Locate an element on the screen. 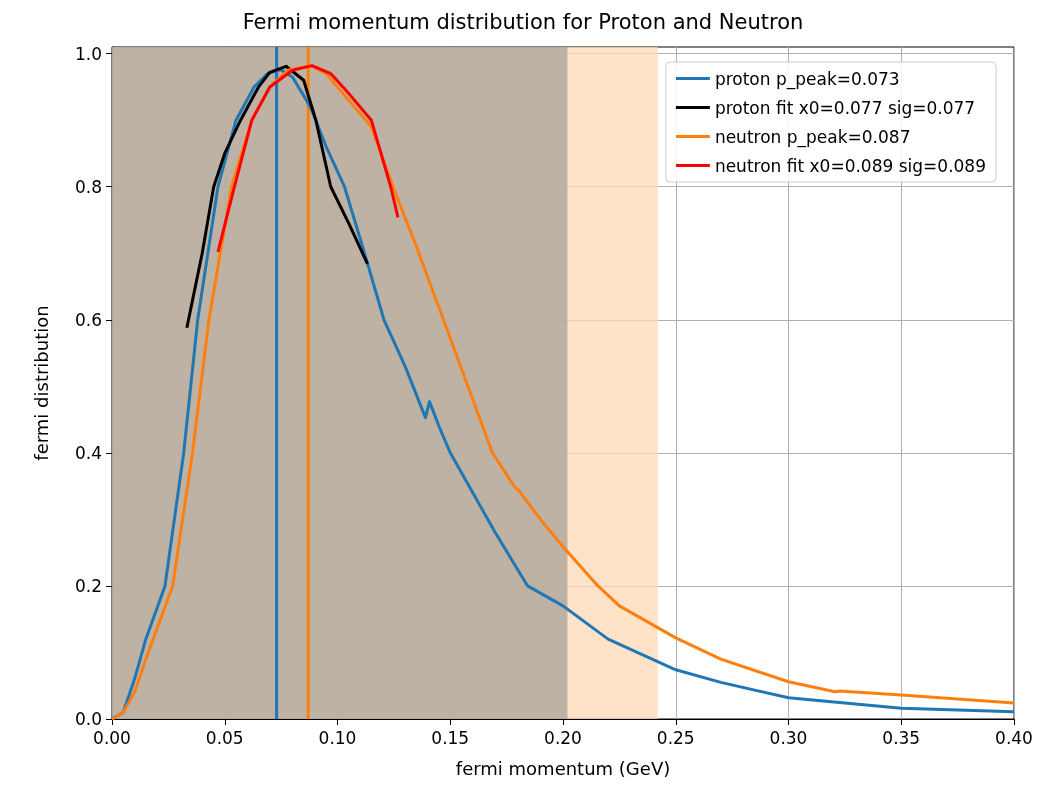  x-tick-label: 0.20 is located at coordinates (563, 737).